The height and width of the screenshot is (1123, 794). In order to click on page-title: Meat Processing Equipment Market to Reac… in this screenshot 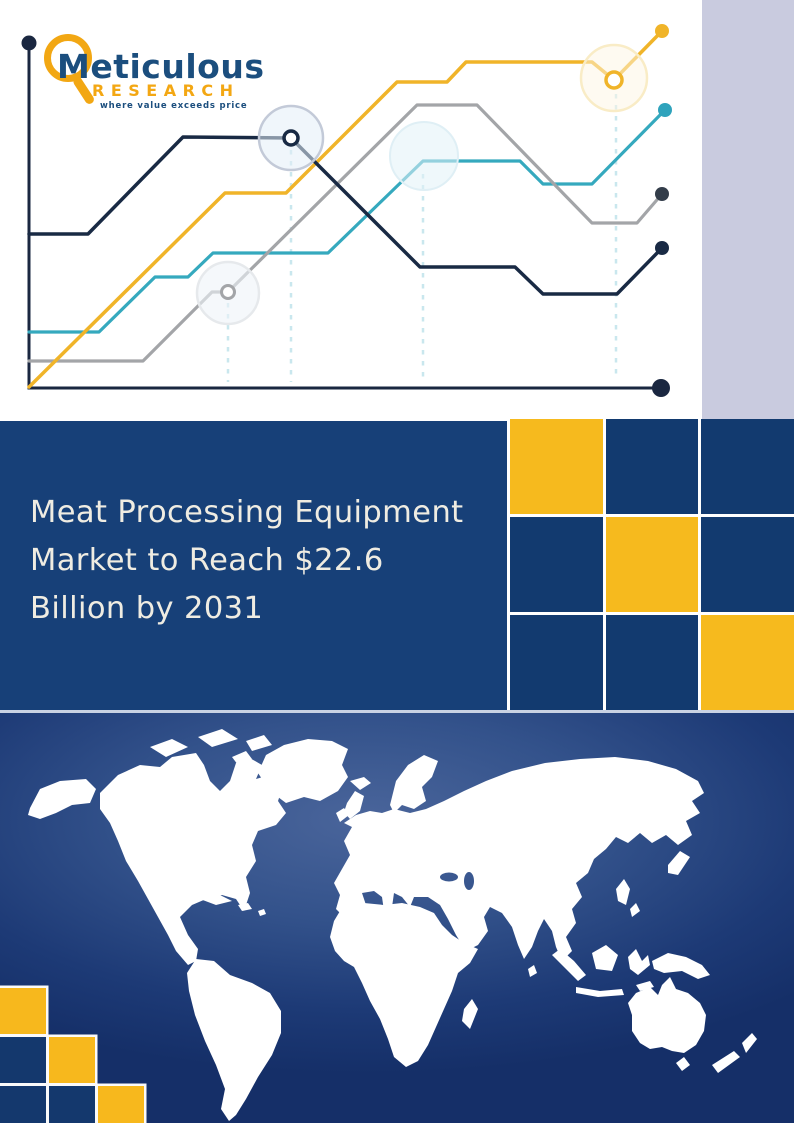, I will do `click(247, 561)`.